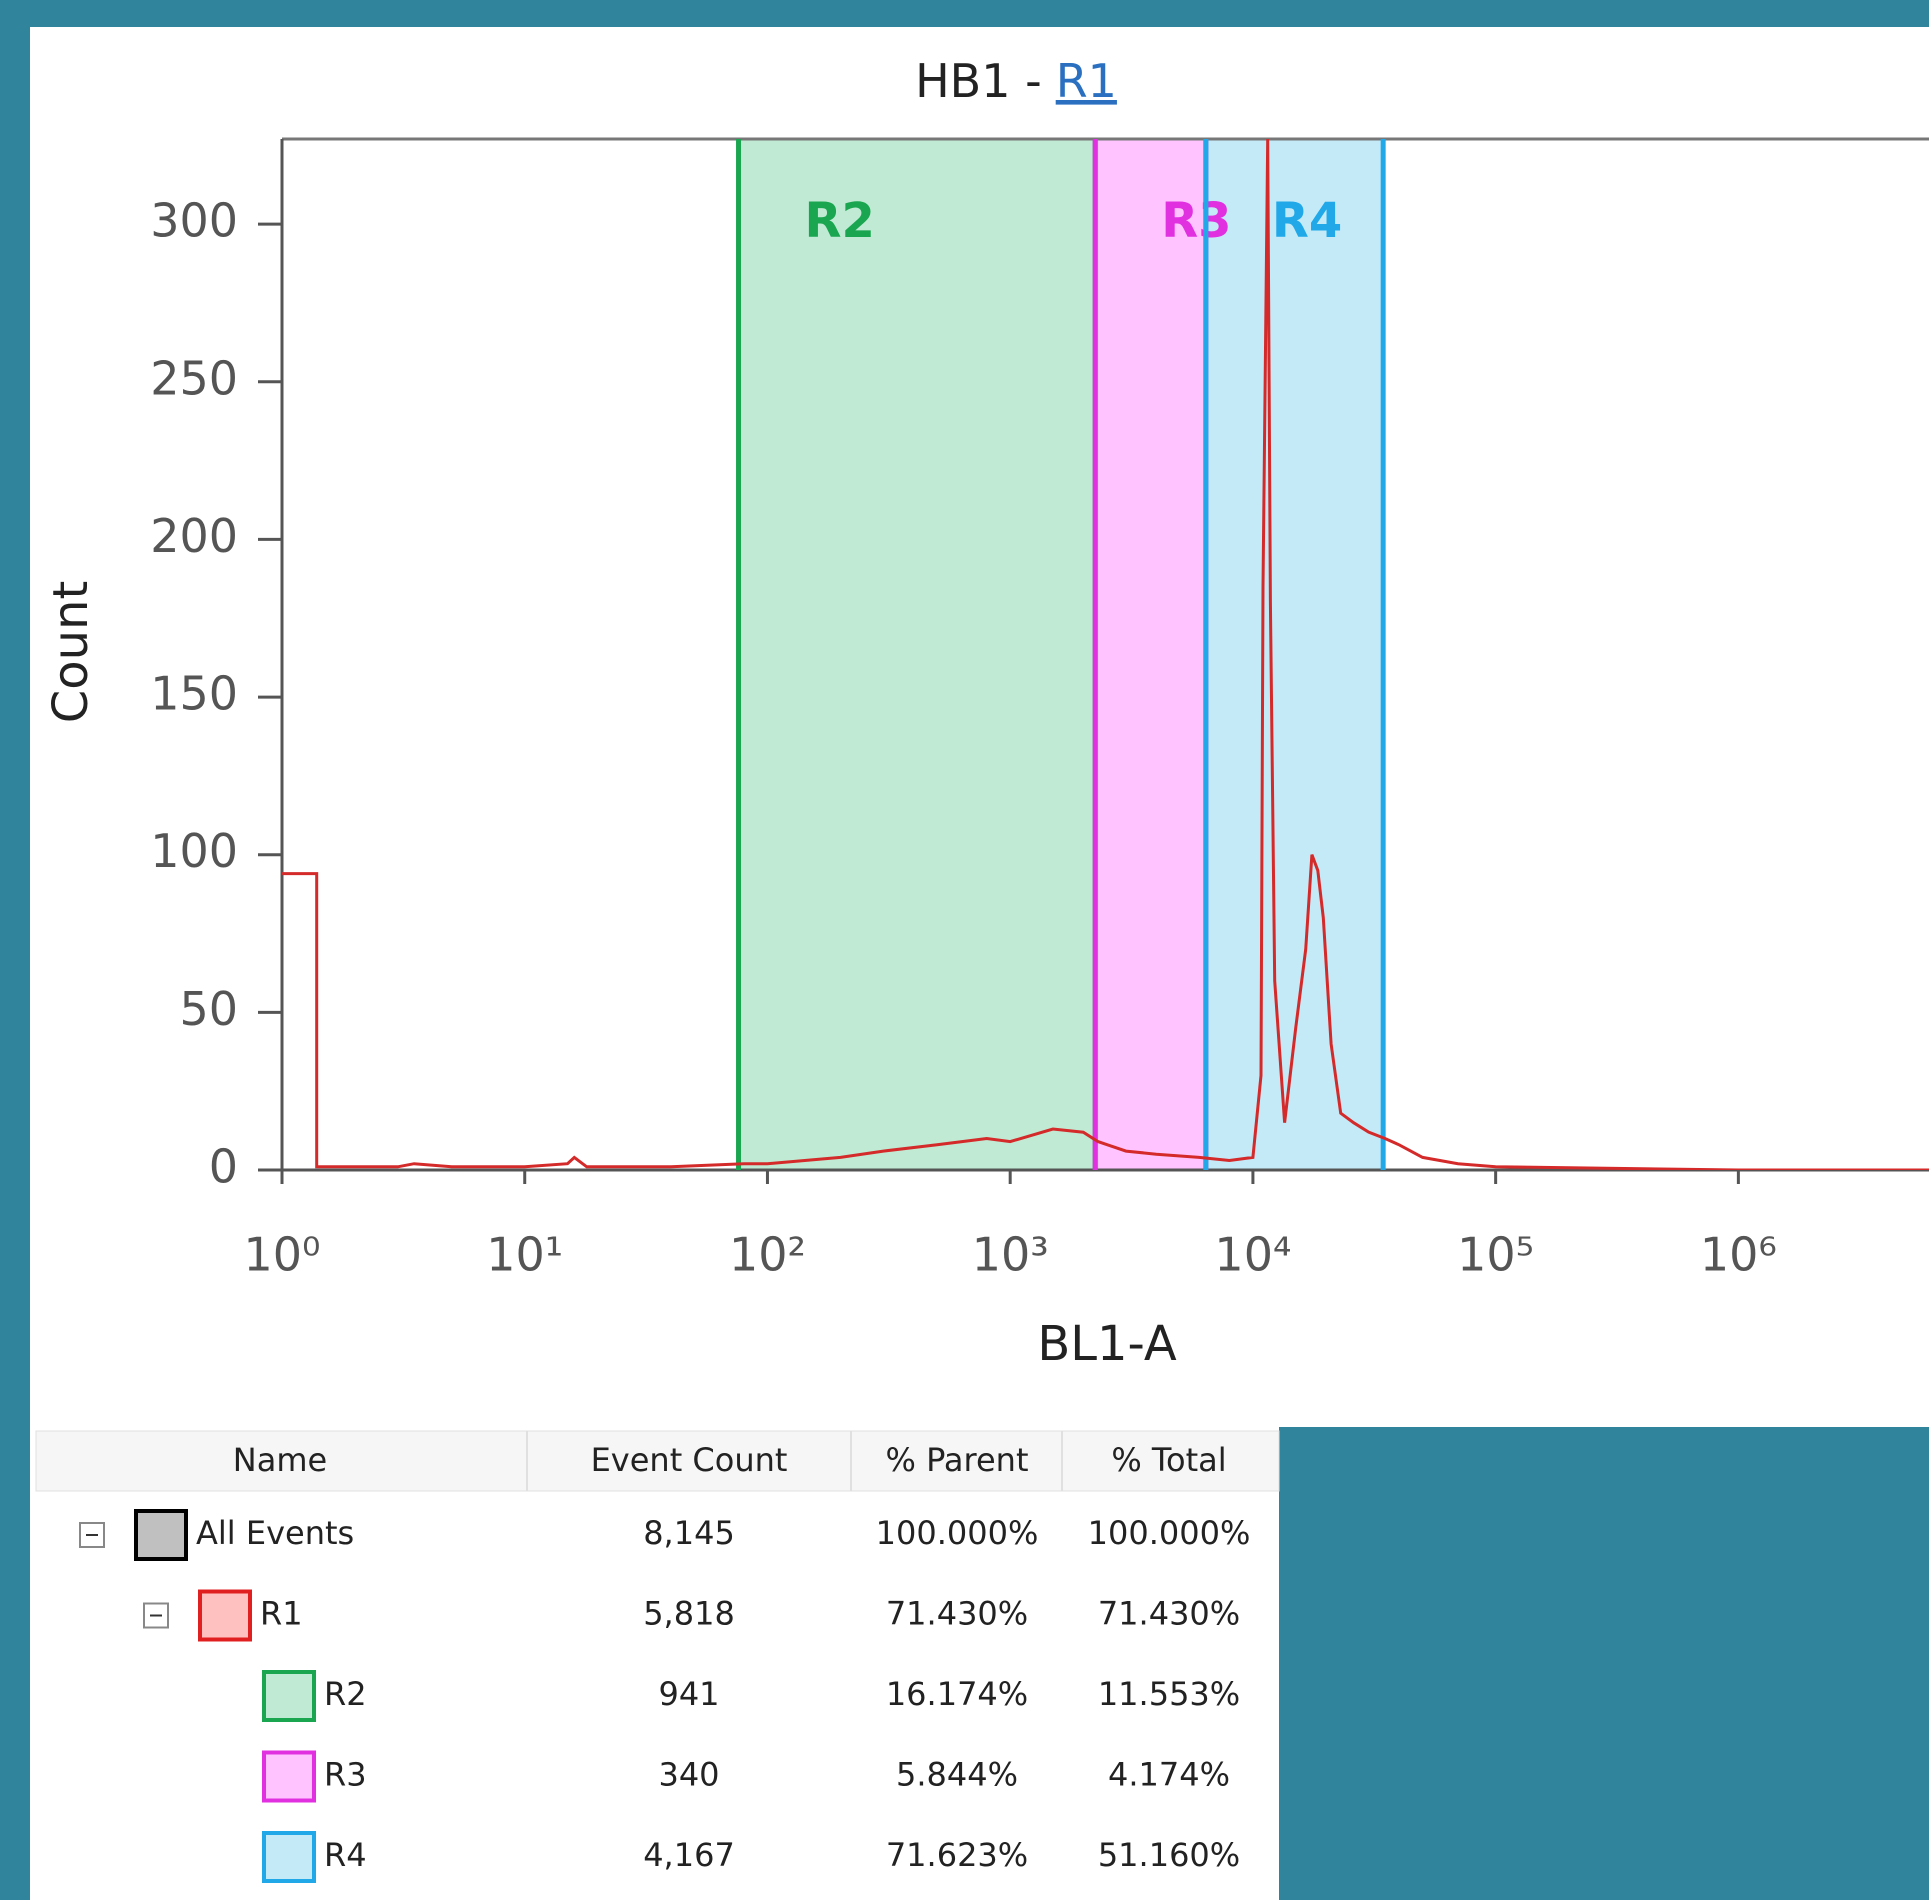  Describe the element at coordinates (957, 1855) in the screenshot. I see `percent-parent: 71.623%` at that location.